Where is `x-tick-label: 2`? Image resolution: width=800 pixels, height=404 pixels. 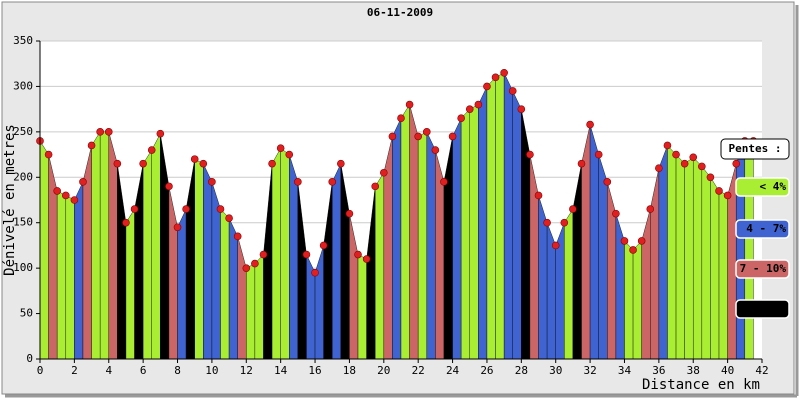 x-tick-label: 2 is located at coordinates (74, 370).